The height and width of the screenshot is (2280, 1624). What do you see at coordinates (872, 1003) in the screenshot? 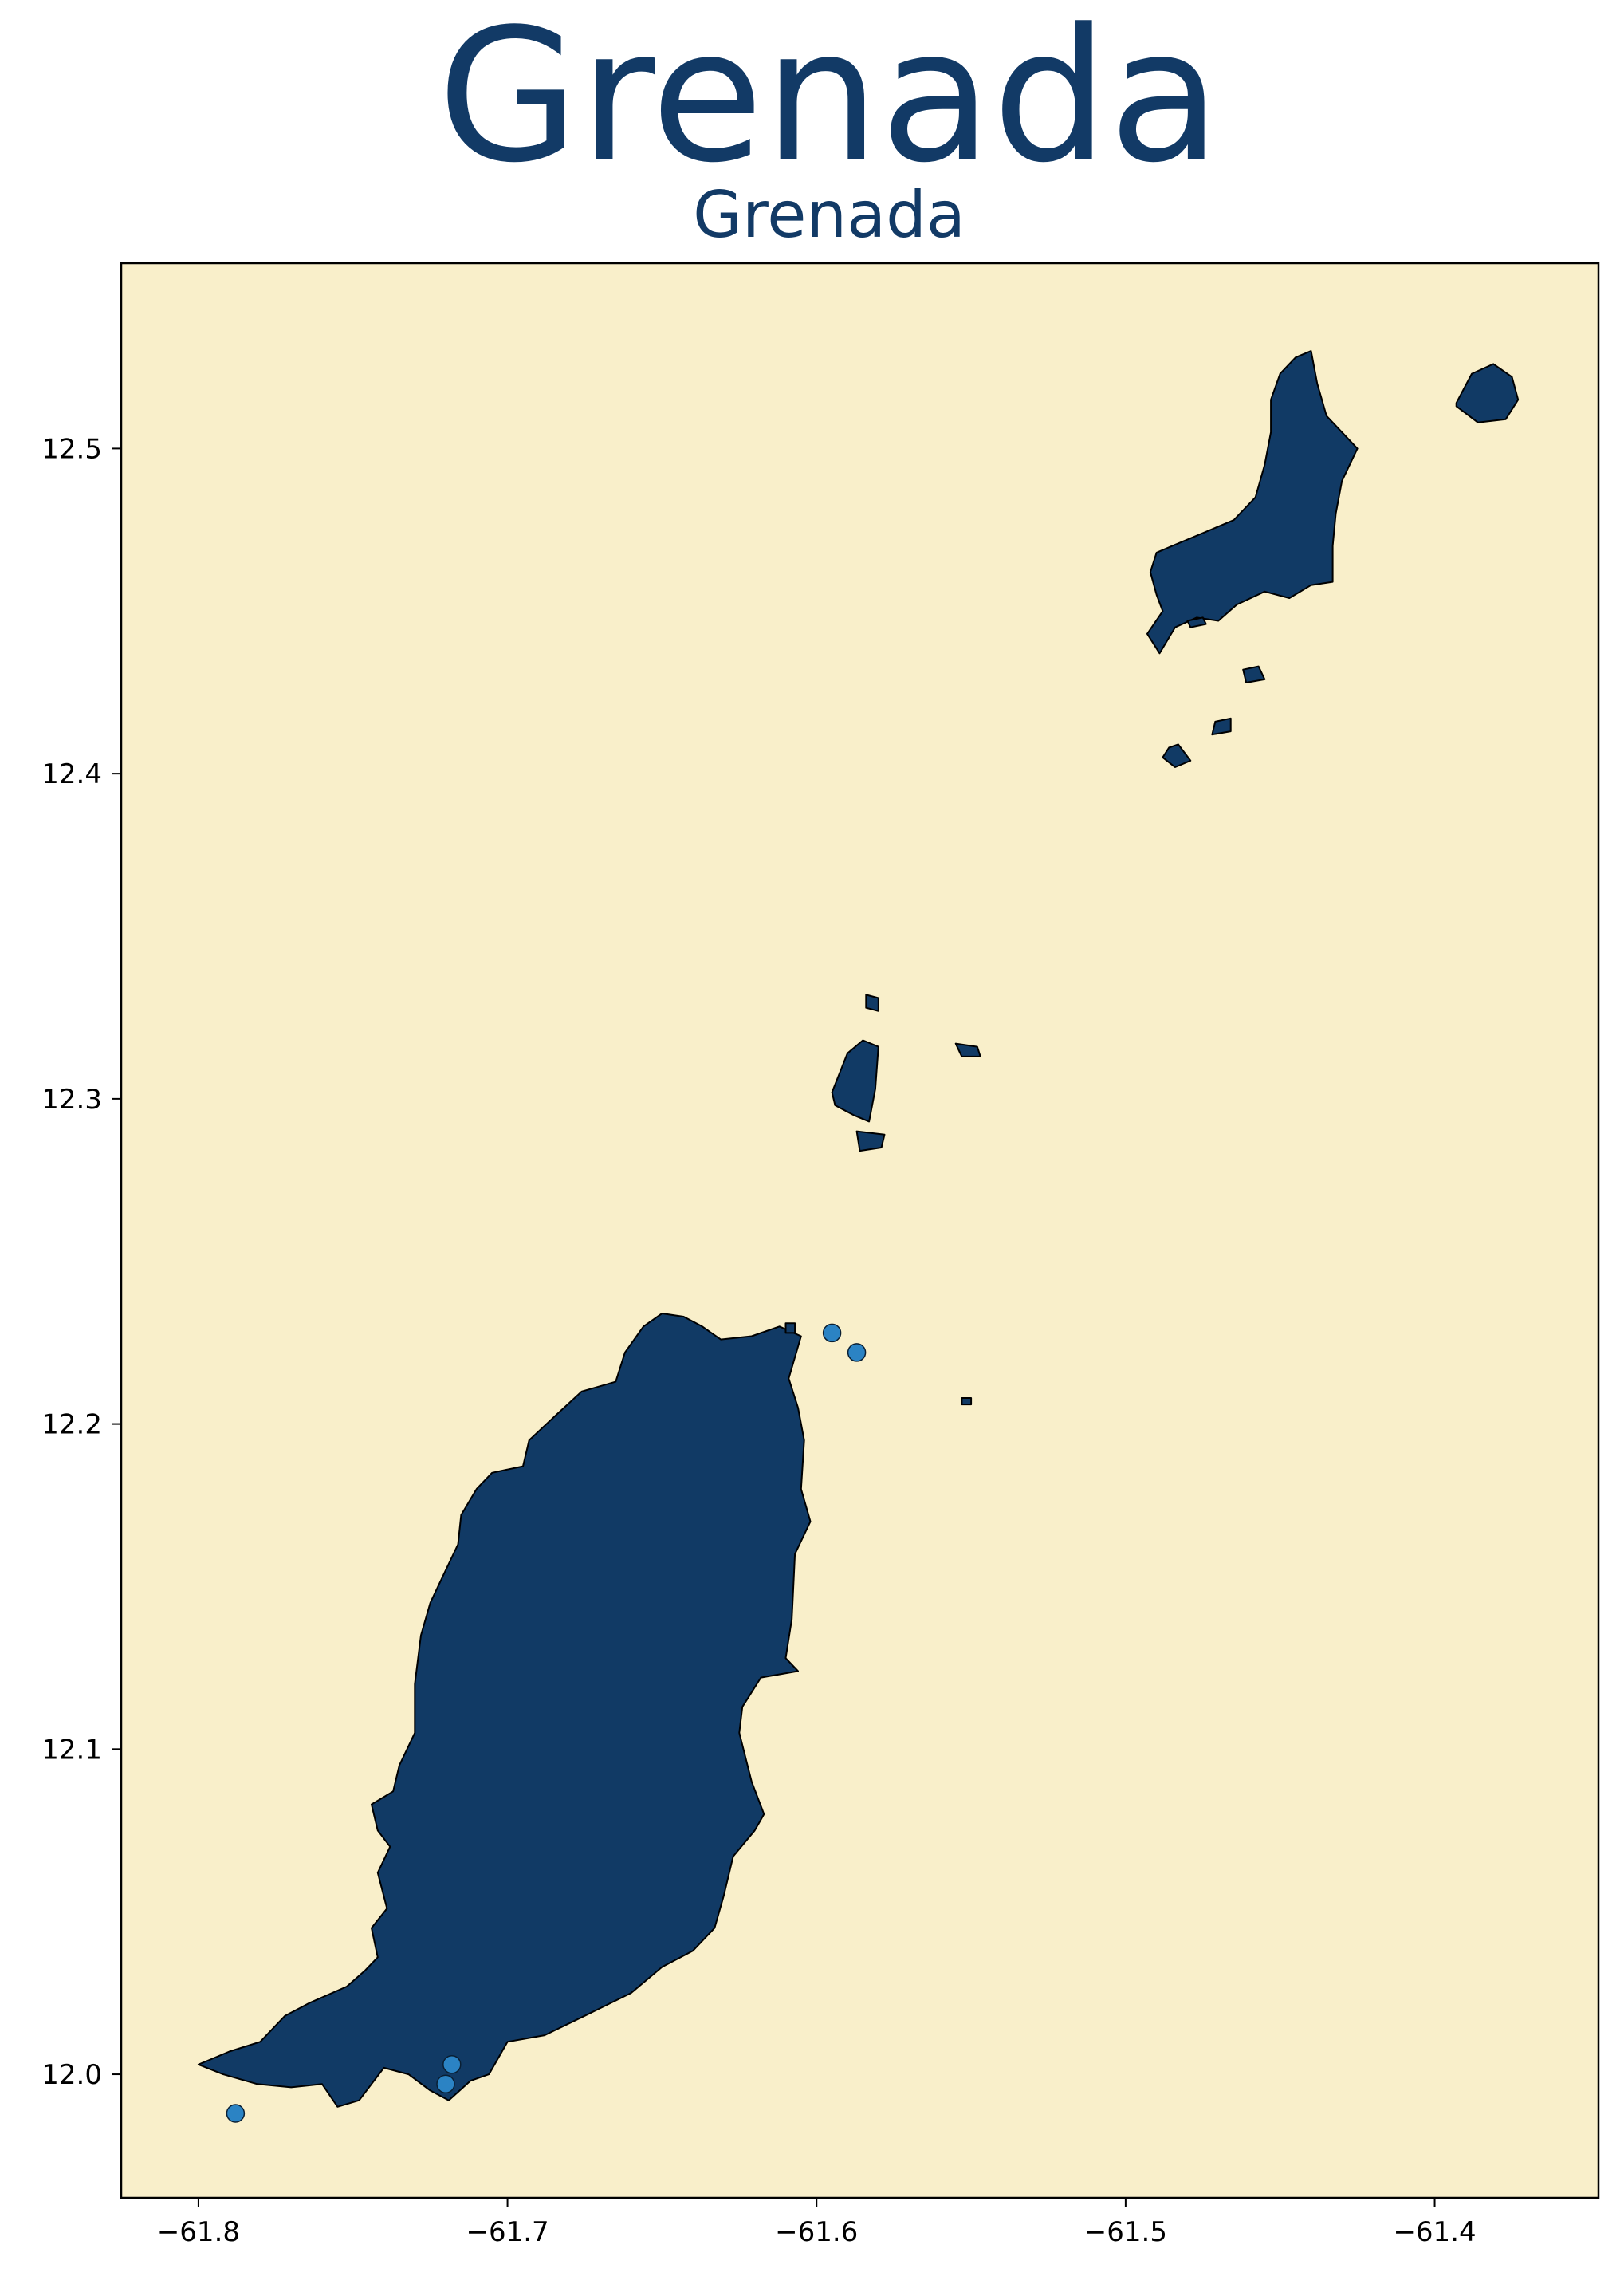
I see `islet-north-of-ronde` at bounding box center [872, 1003].